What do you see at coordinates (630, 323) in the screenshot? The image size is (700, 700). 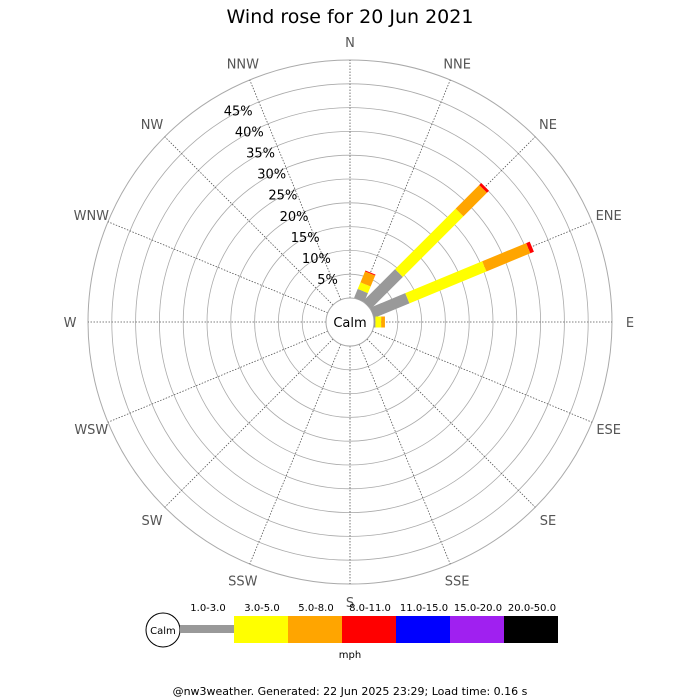 I see `direction-label: E` at bounding box center [630, 323].